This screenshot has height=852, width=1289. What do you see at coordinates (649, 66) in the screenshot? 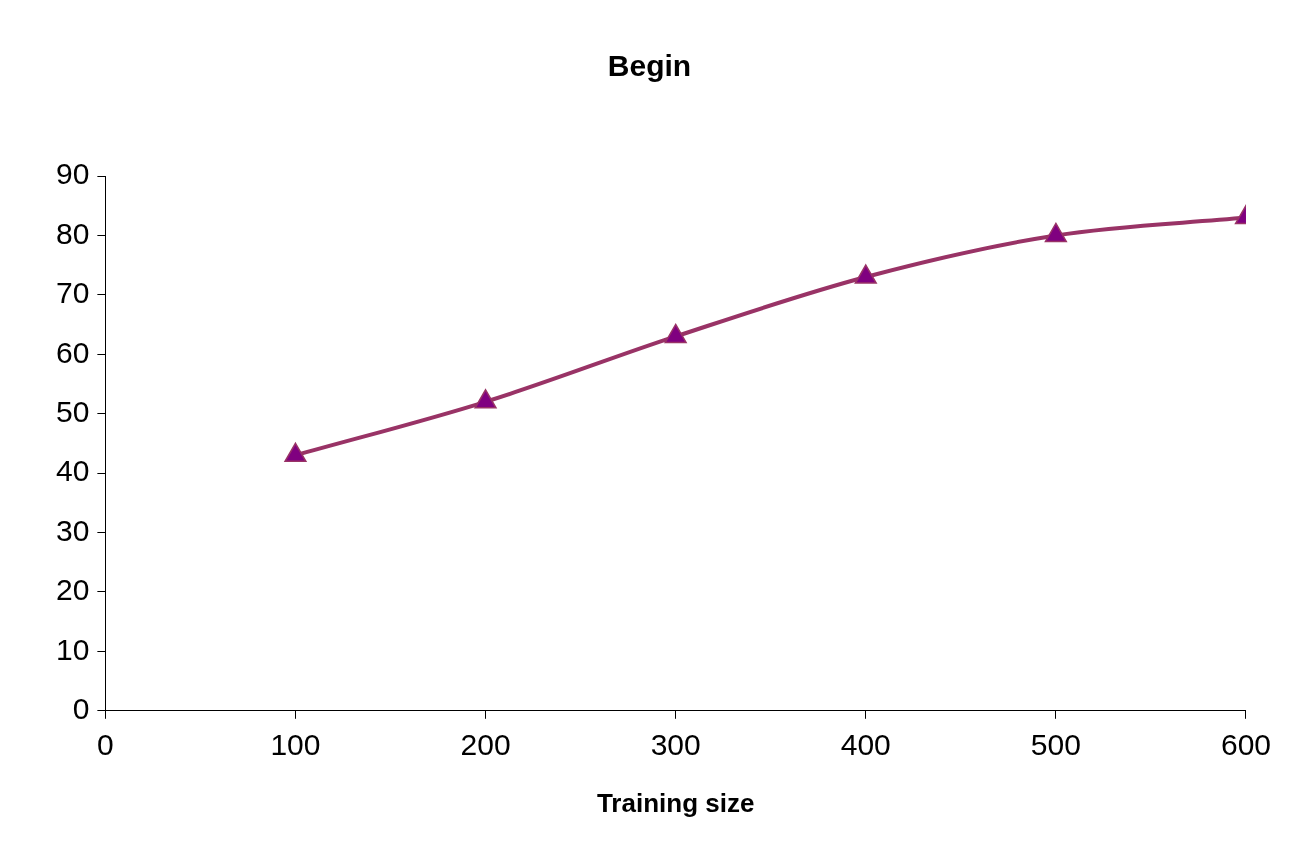
I see `chart-title: Begin` at bounding box center [649, 66].